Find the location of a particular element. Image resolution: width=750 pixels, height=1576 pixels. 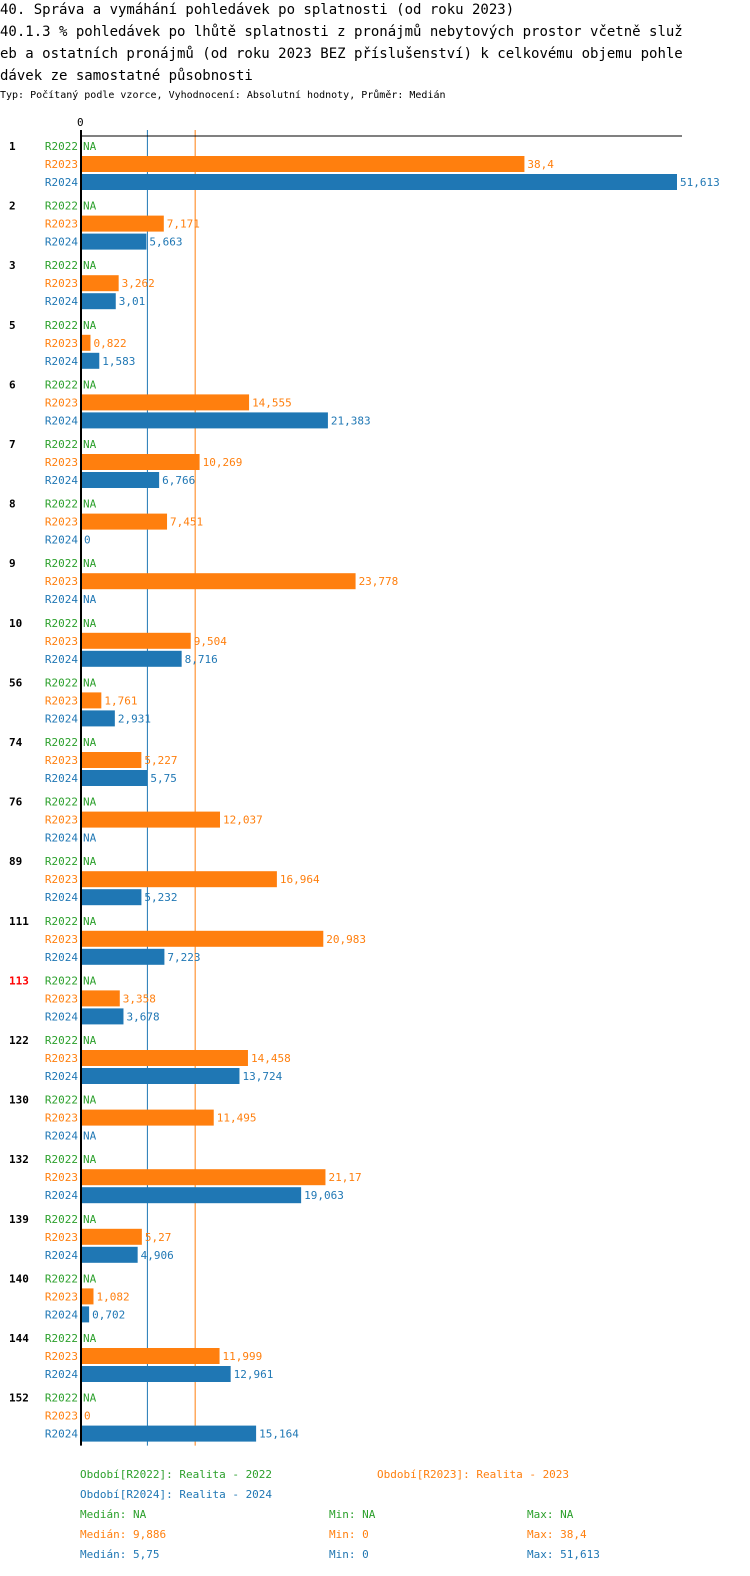

group-label: 10 is located at coordinates (15, 623).